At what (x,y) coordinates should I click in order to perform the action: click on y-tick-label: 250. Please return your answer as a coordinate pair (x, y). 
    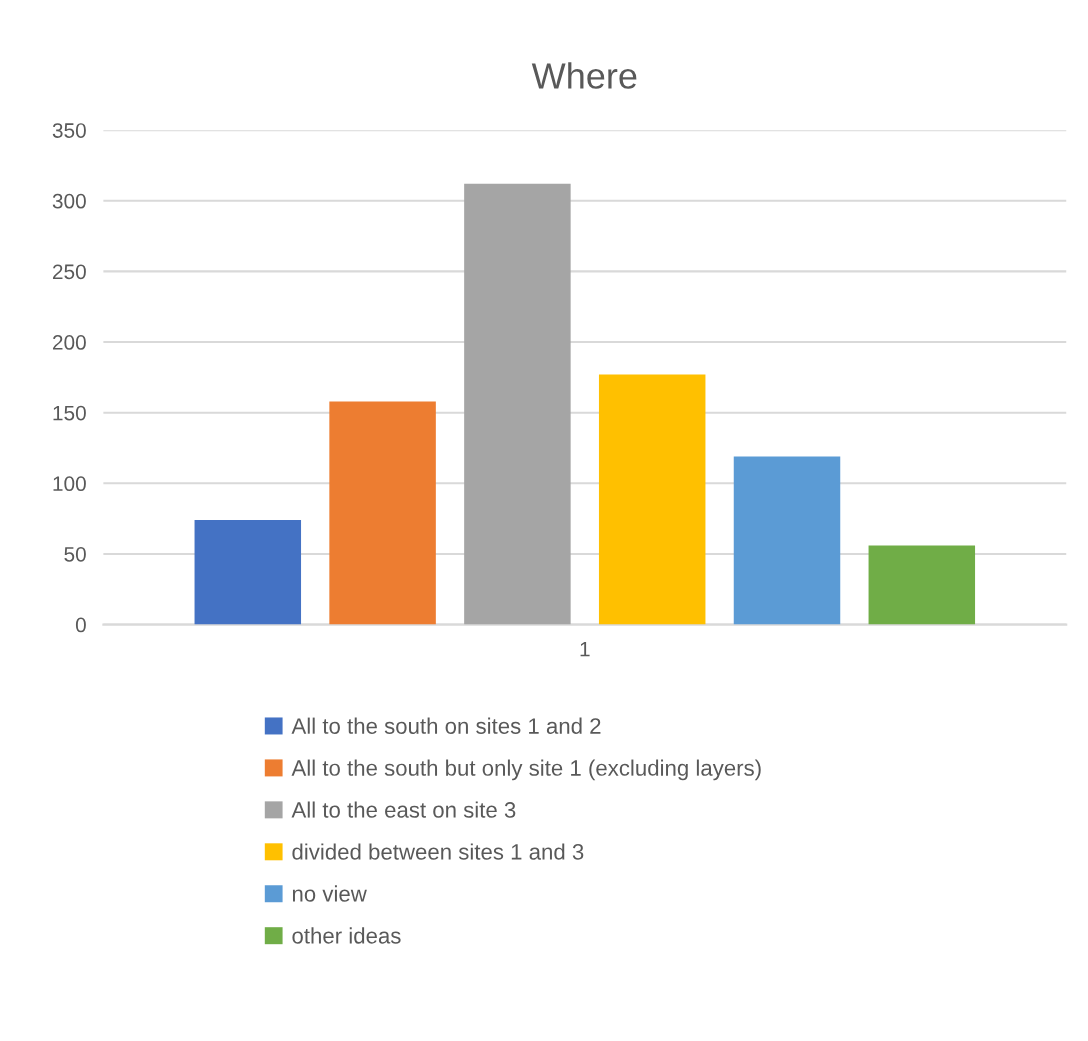
    Looking at the image, I should click on (69, 272).